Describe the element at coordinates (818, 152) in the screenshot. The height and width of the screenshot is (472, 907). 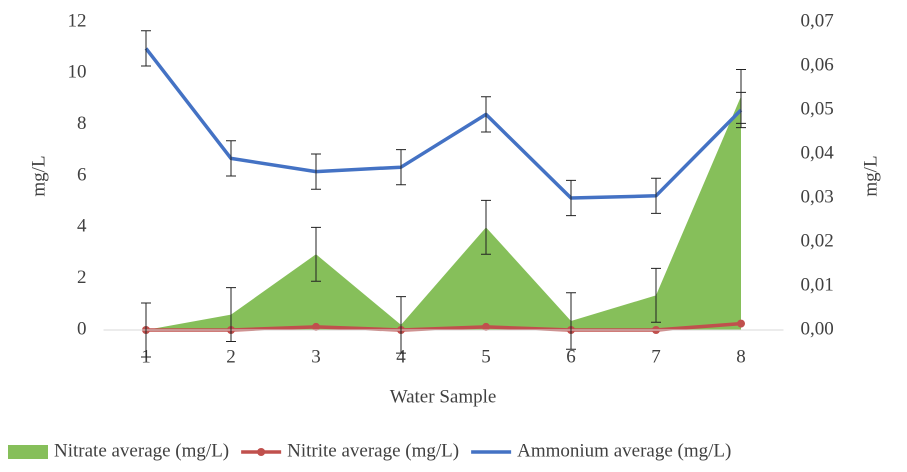
I see `y2-tick-label: 0,04` at that location.